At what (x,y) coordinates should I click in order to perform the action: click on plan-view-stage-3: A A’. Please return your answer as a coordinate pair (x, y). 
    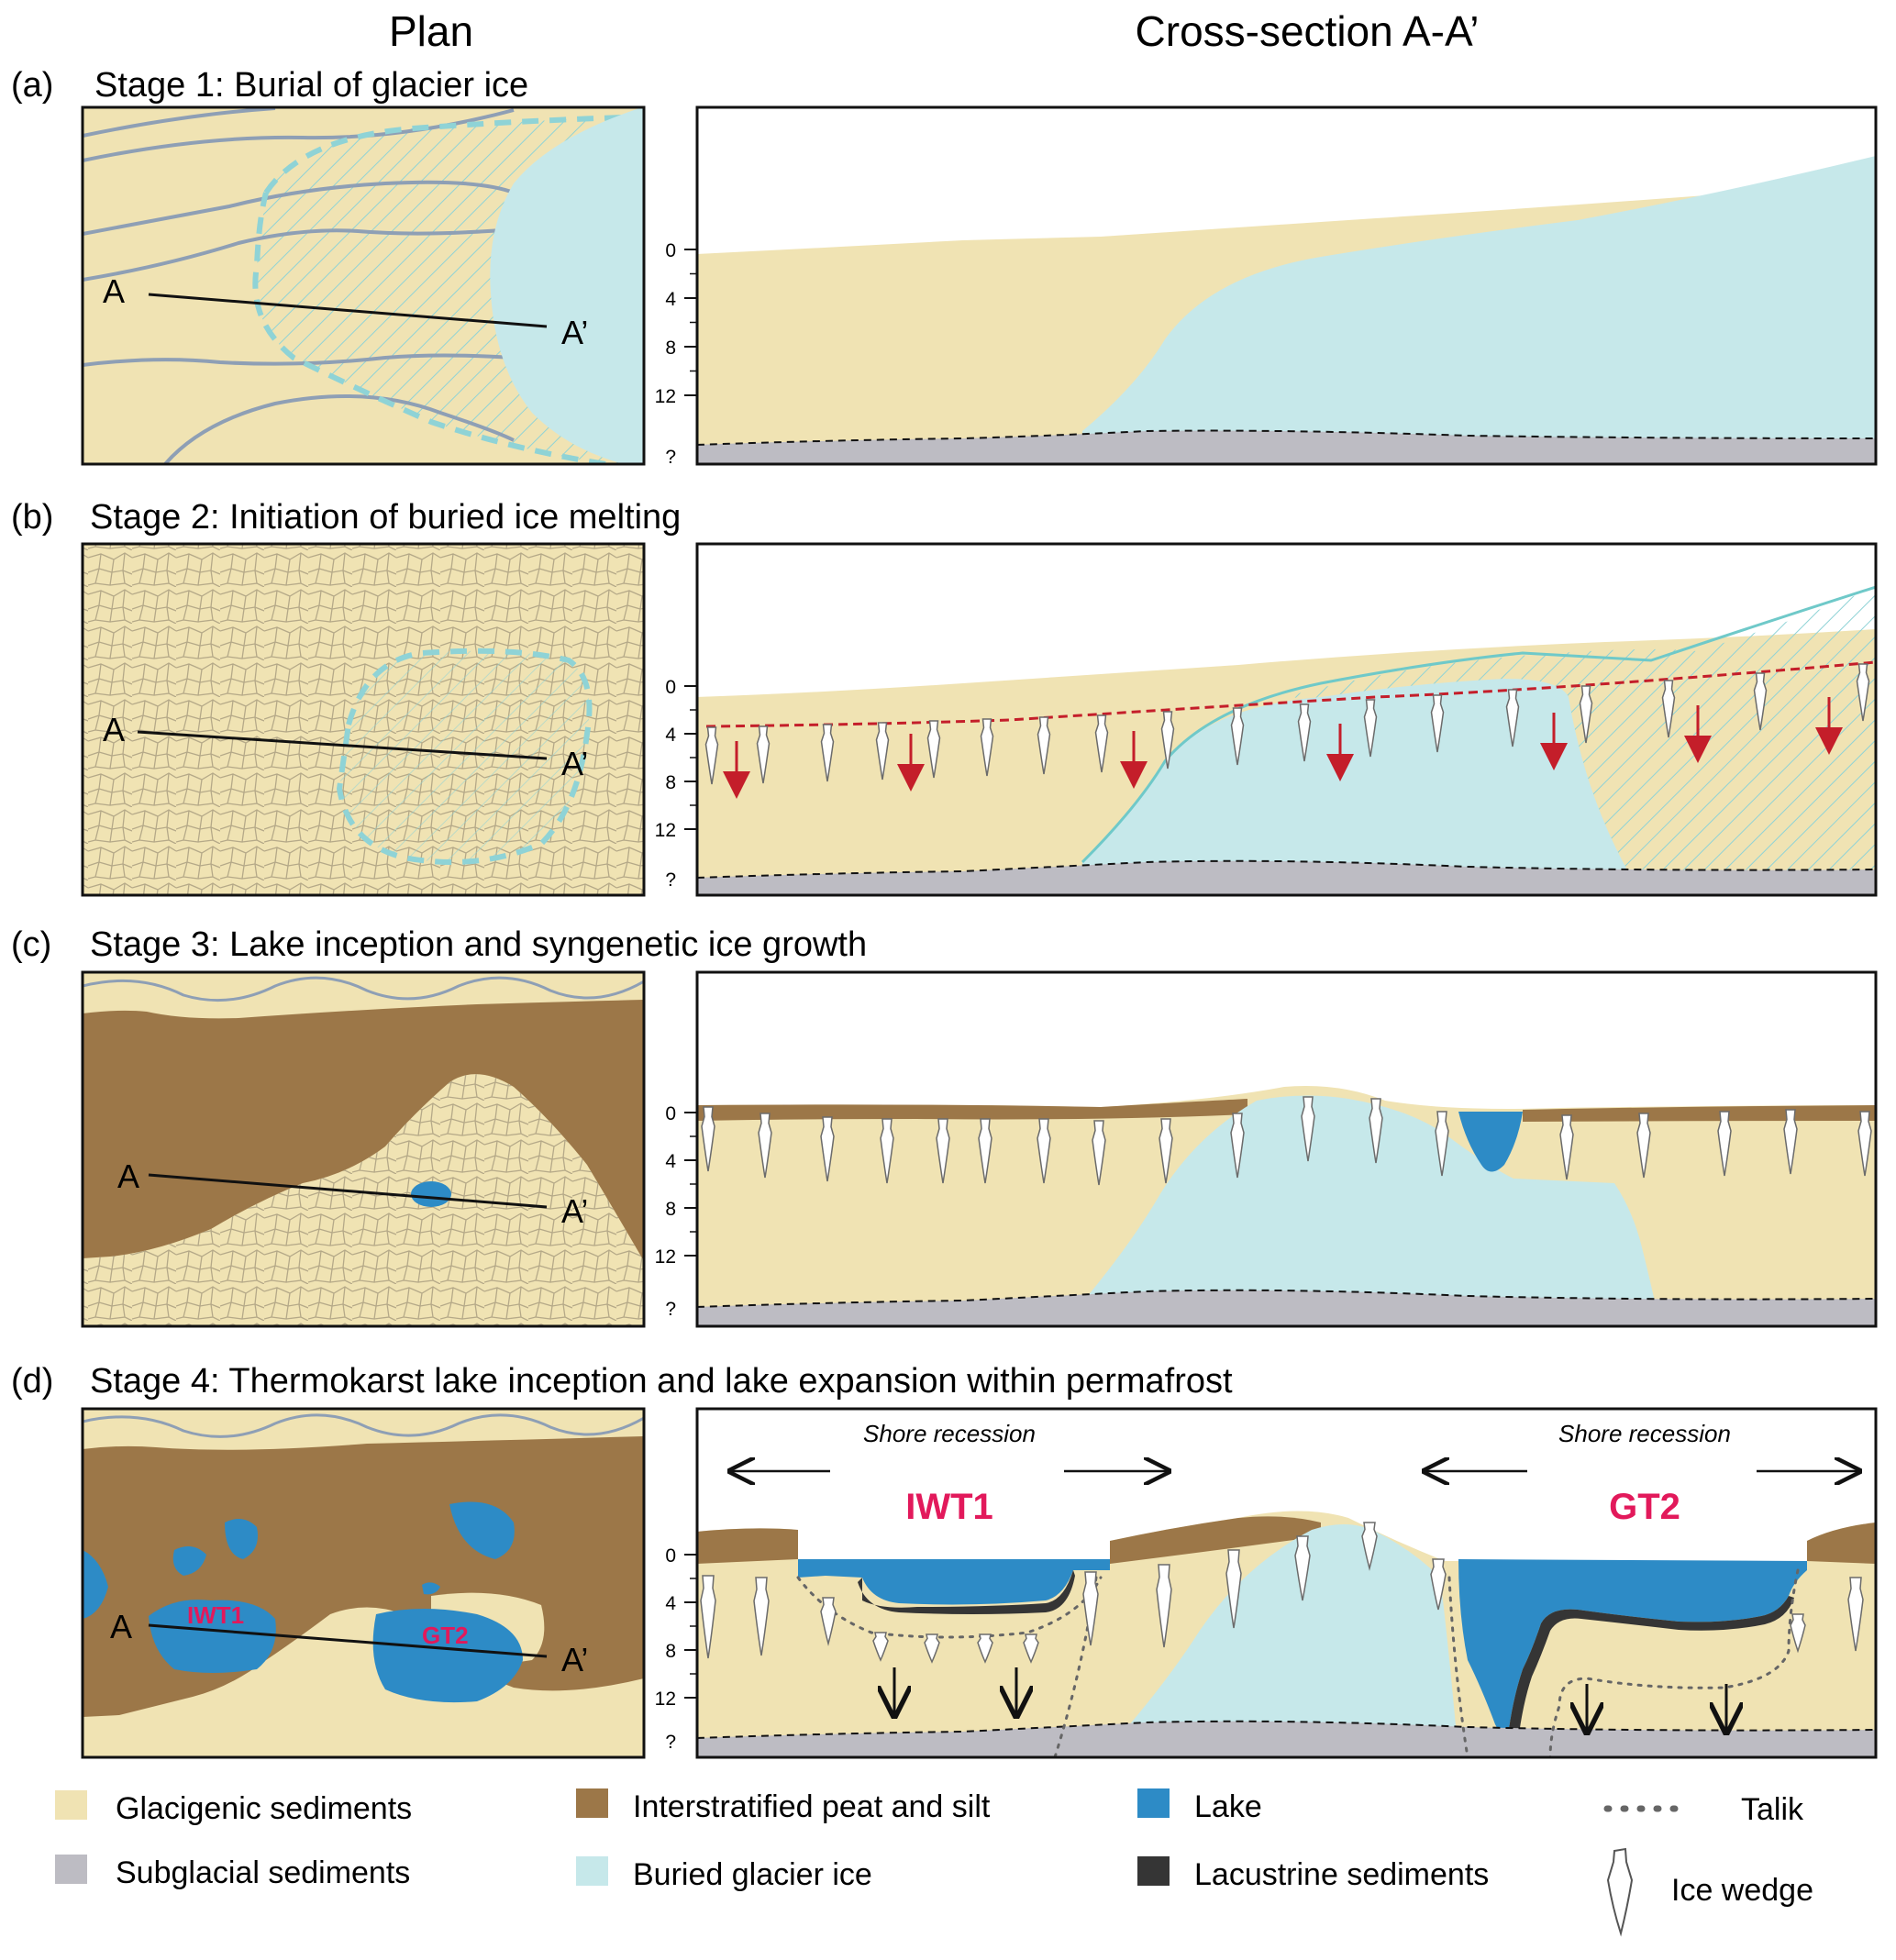
    Looking at the image, I should click on (363, 1149).